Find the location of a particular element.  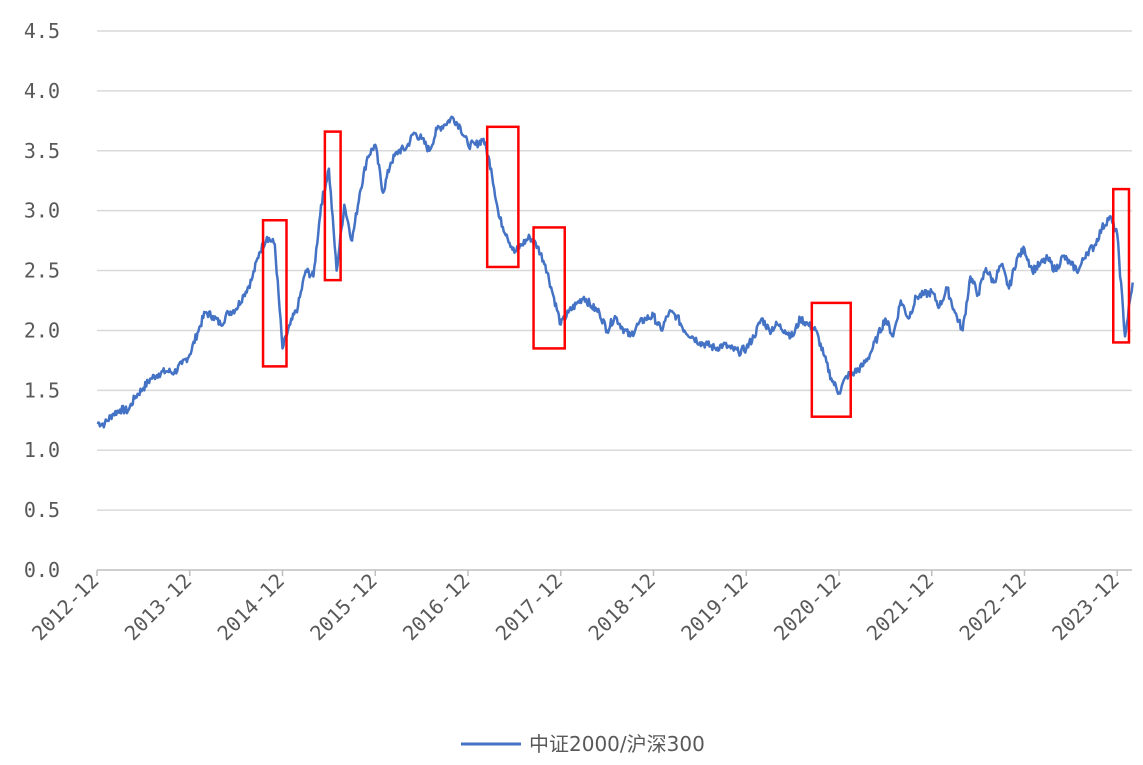

x-tick-label: 2021-12 is located at coordinates (900, 607).